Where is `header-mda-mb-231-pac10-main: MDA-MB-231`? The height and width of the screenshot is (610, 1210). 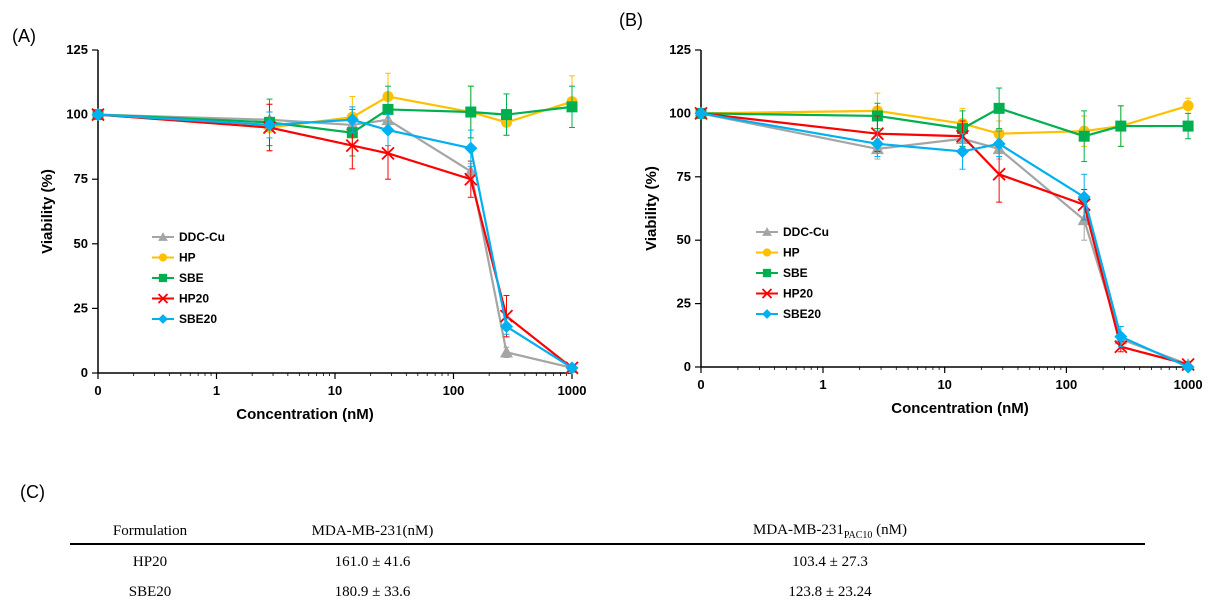
header-mda-mb-231-pac10-main: MDA-MB-231 is located at coordinates (798, 530).